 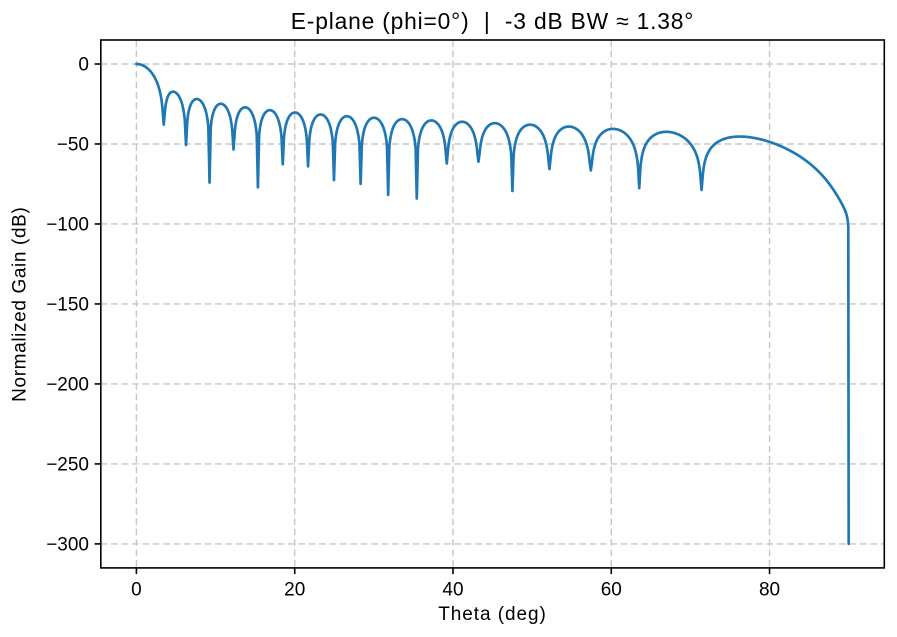 What do you see at coordinates (73, 145) in the screenshot?
I see `svg-text: −50` at bounding box center [73, 145].